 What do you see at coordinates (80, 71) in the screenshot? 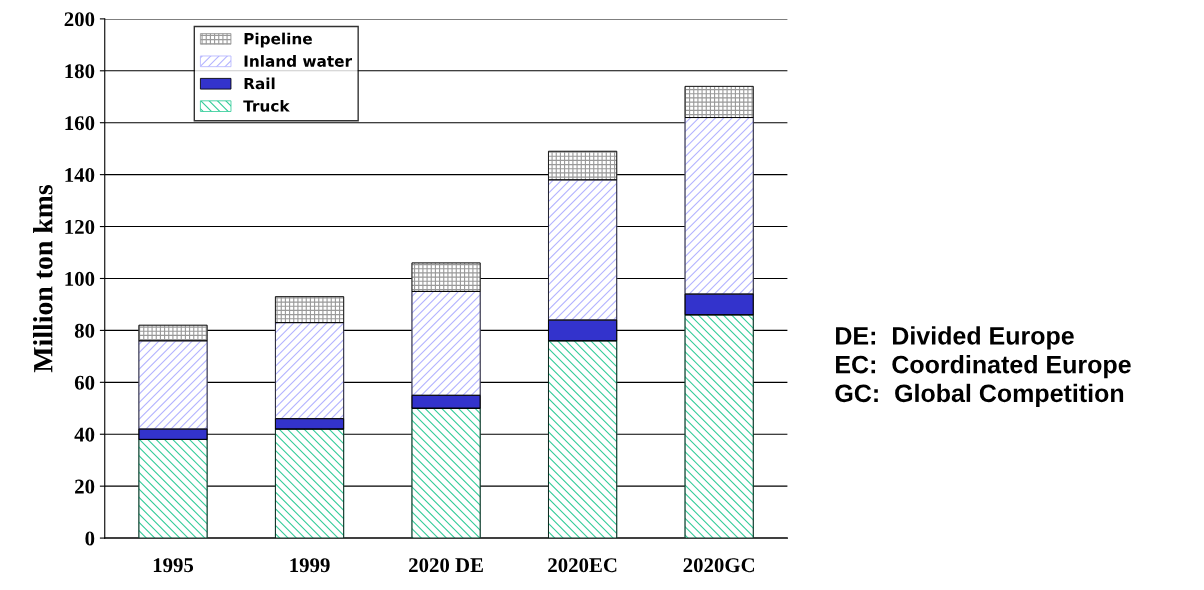
I see `y-tick-label: 180` at bounding box center [80, 71].